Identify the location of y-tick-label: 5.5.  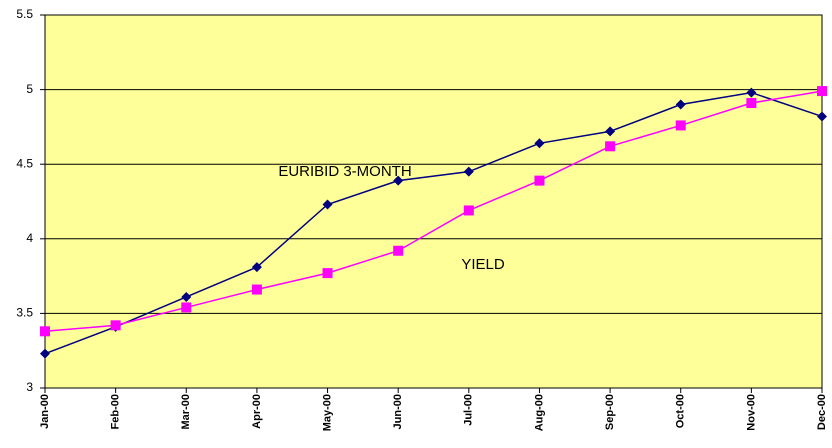
(24, 14).